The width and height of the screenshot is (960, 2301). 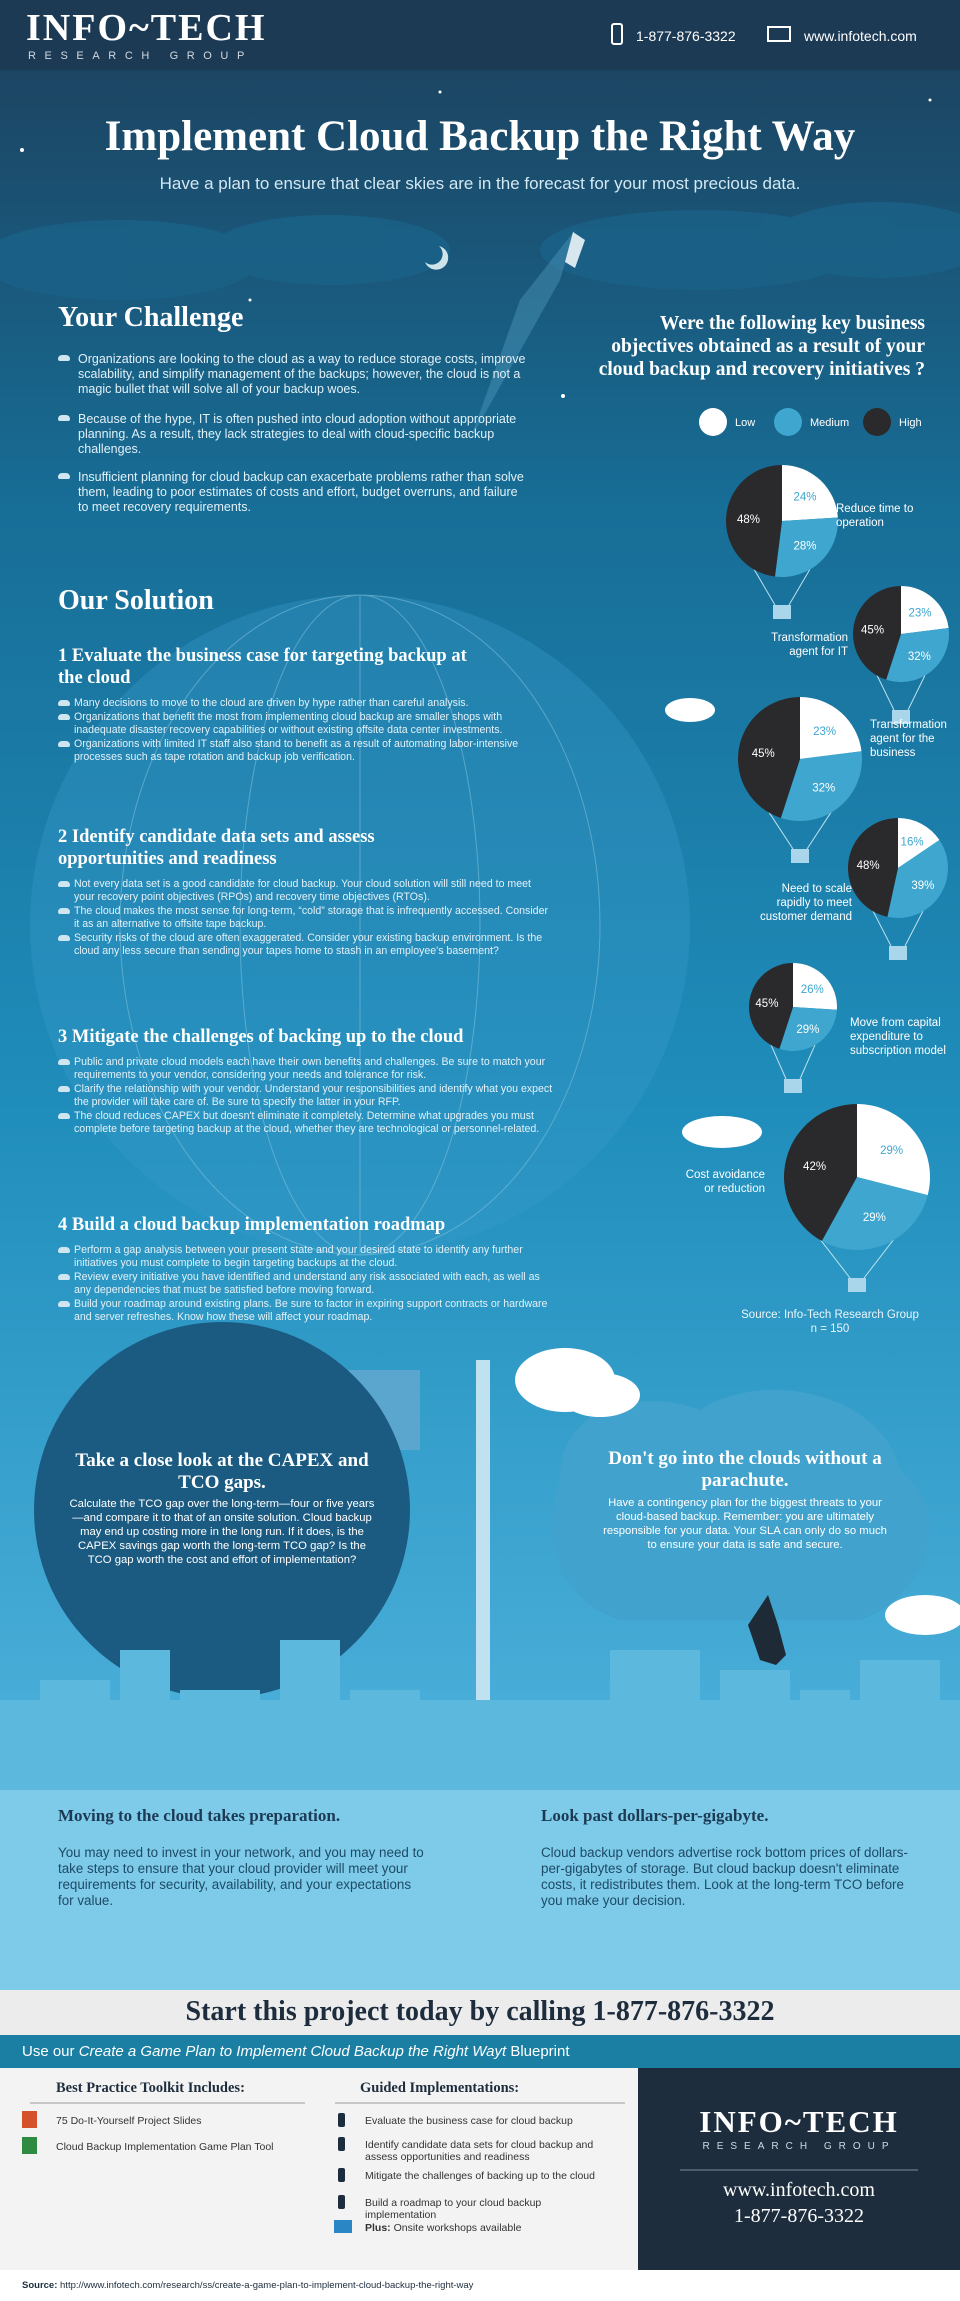 I want to click on logo-sub: RESEARCH GROUP, so click(x=140, y=56).